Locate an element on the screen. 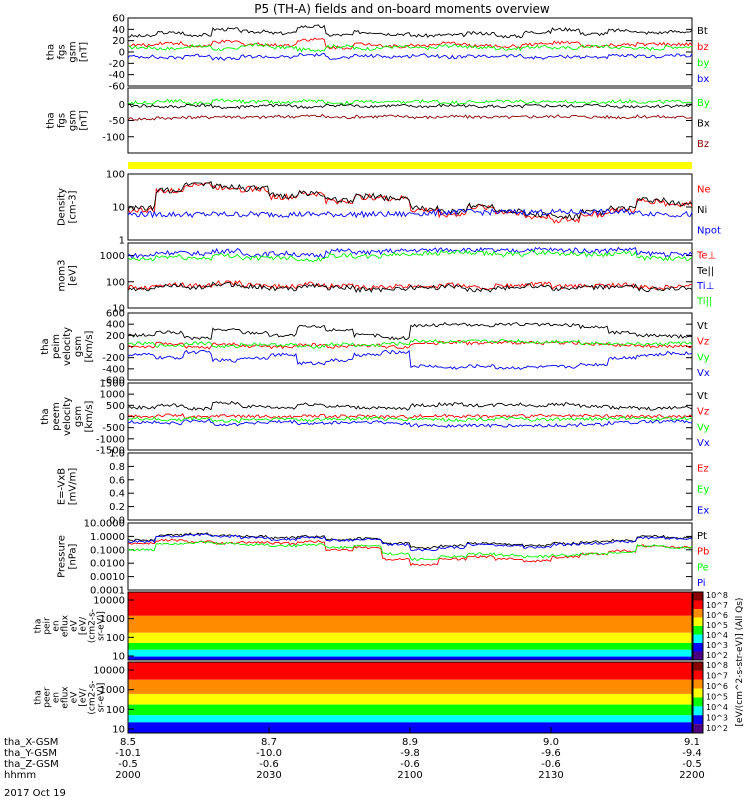 The image size is (750, 800). y-axis-label: eflux is located at coordinates (66, 697).